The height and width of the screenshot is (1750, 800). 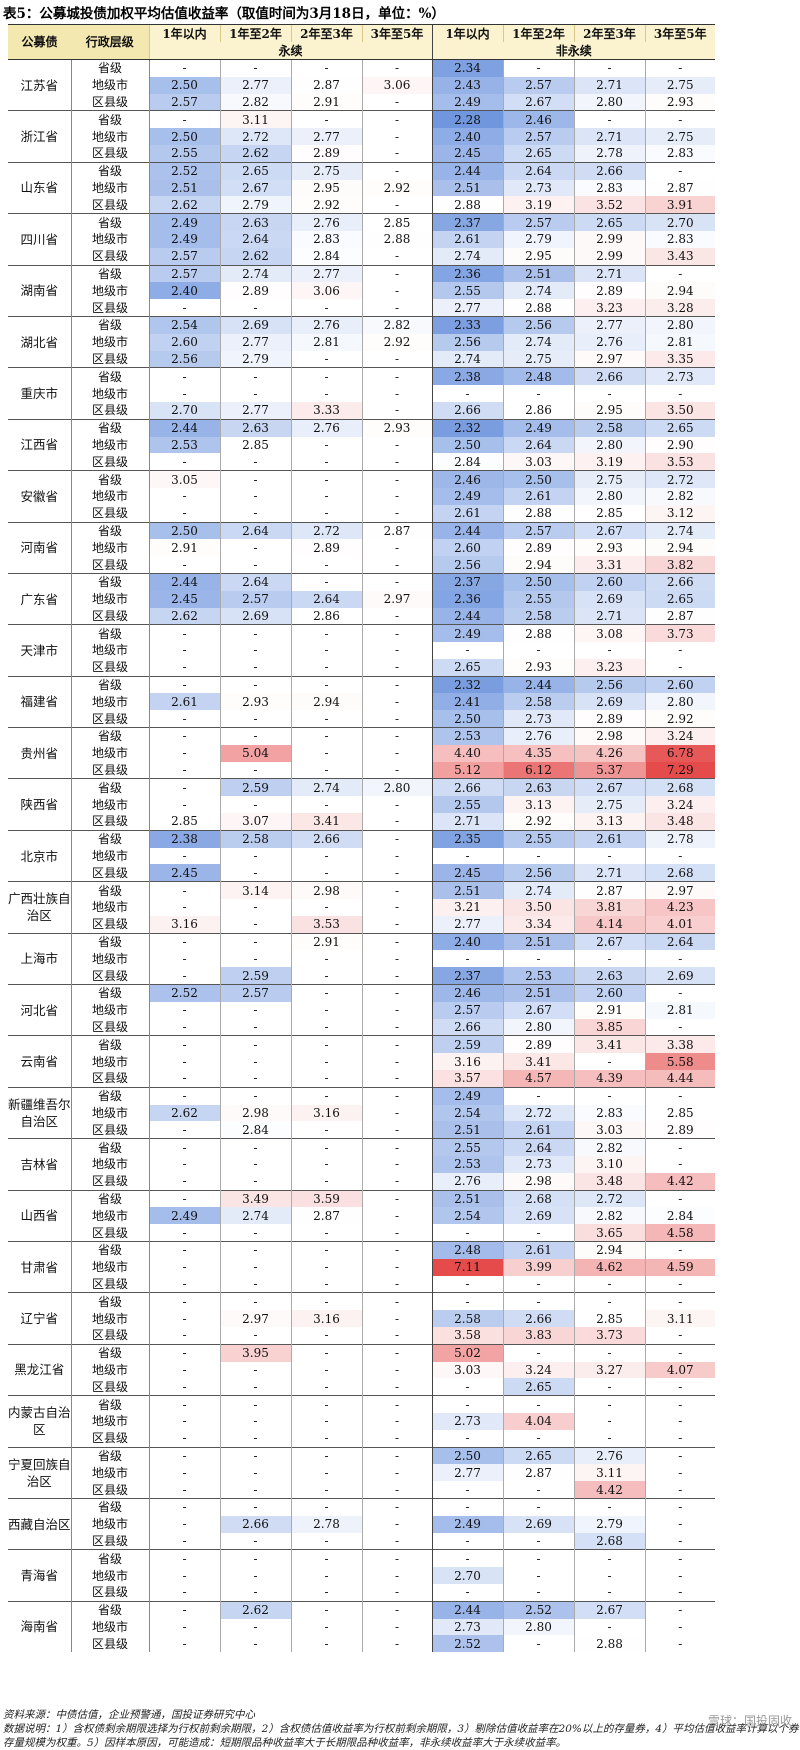 What do you see at coordinates (467, 667) in the screenshot?
I see `yield-cell: 2.65` at bounding box center [467, 667].